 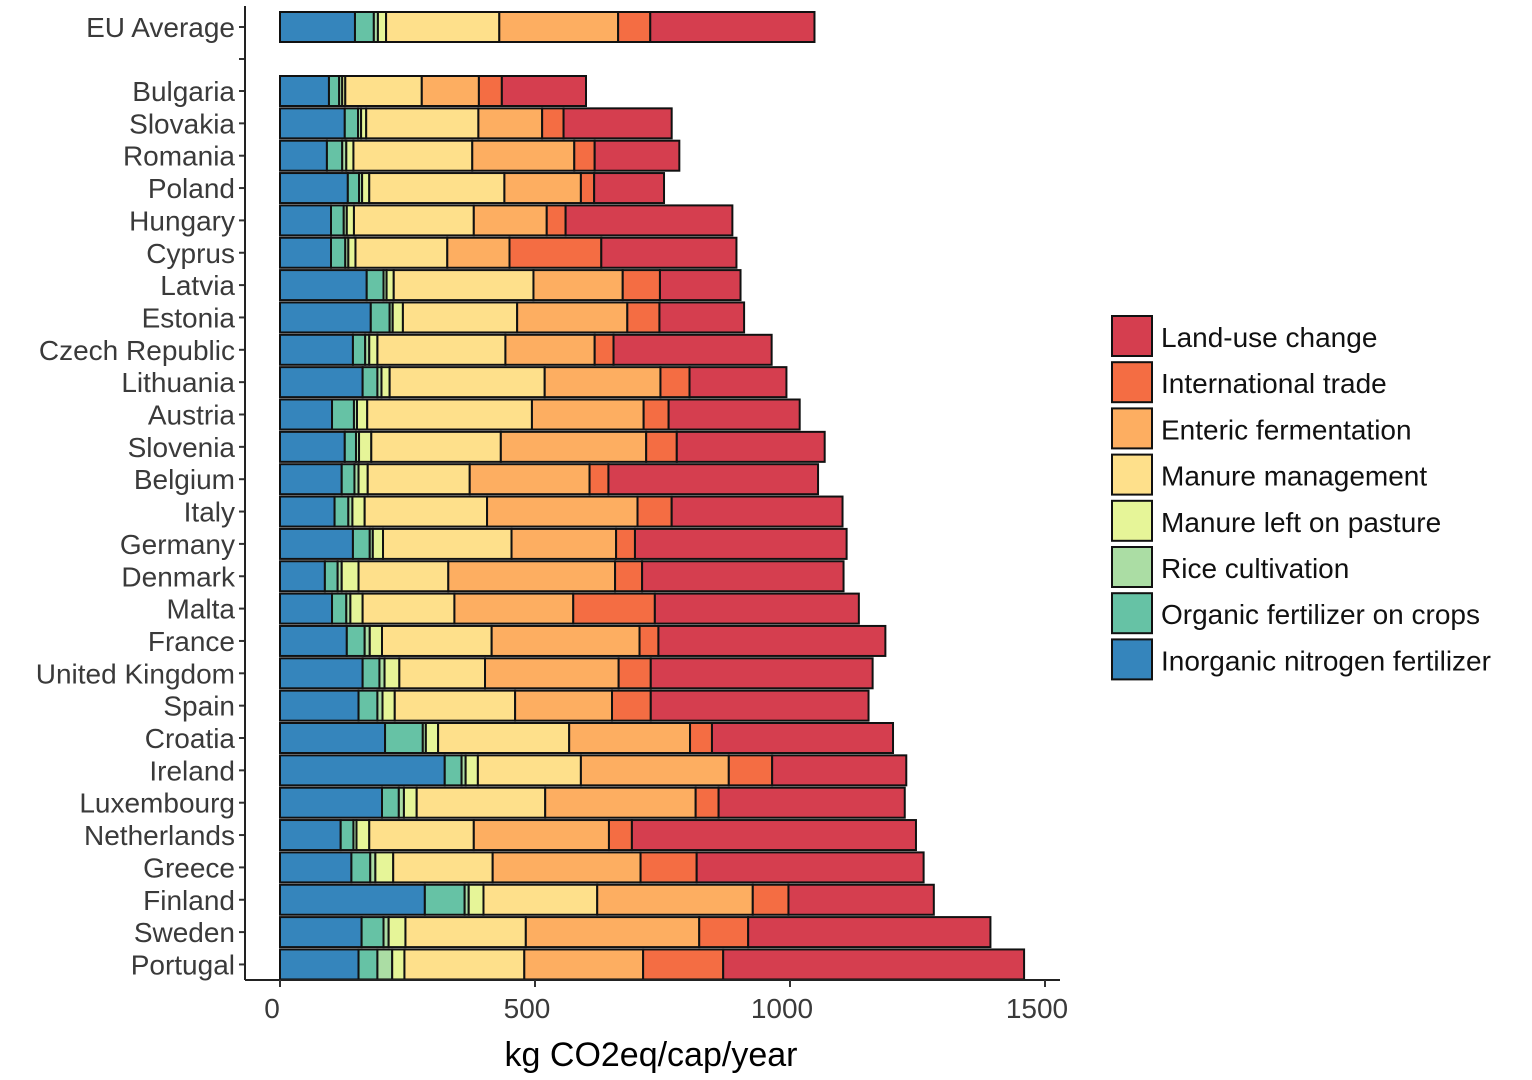 What do you see at coordinates (388, 705) in the screenshot?
I see `bar-segment-spain-manure-left-on-pasture` at bounding box center [388, 705].